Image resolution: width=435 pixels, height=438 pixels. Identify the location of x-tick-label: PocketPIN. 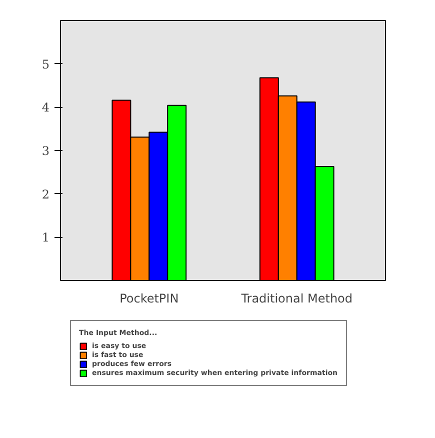
(149, 299).